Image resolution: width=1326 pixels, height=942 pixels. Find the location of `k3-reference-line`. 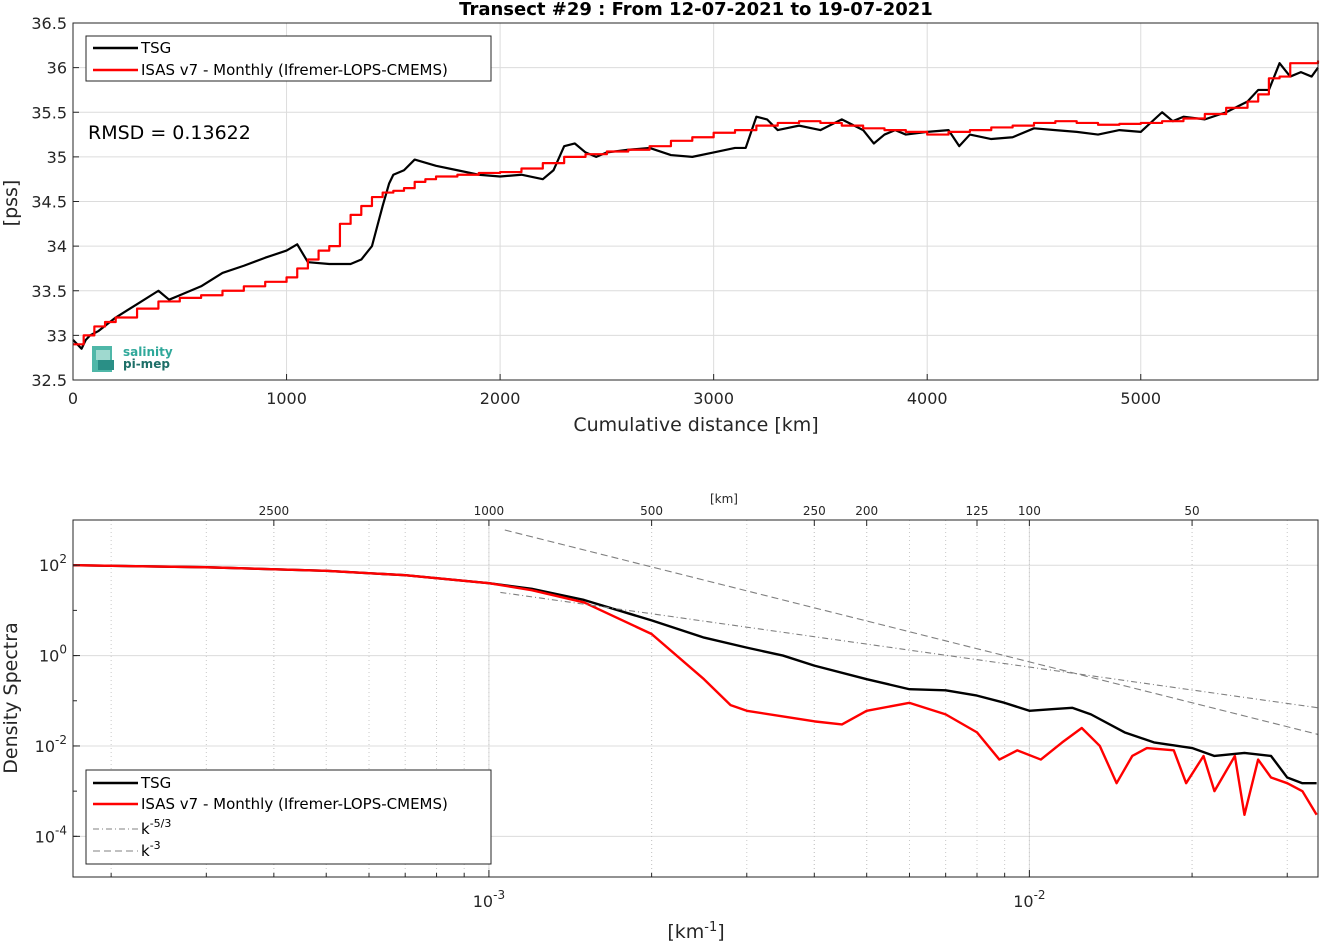

k3-reference-line is located at coordinates (911, 632).